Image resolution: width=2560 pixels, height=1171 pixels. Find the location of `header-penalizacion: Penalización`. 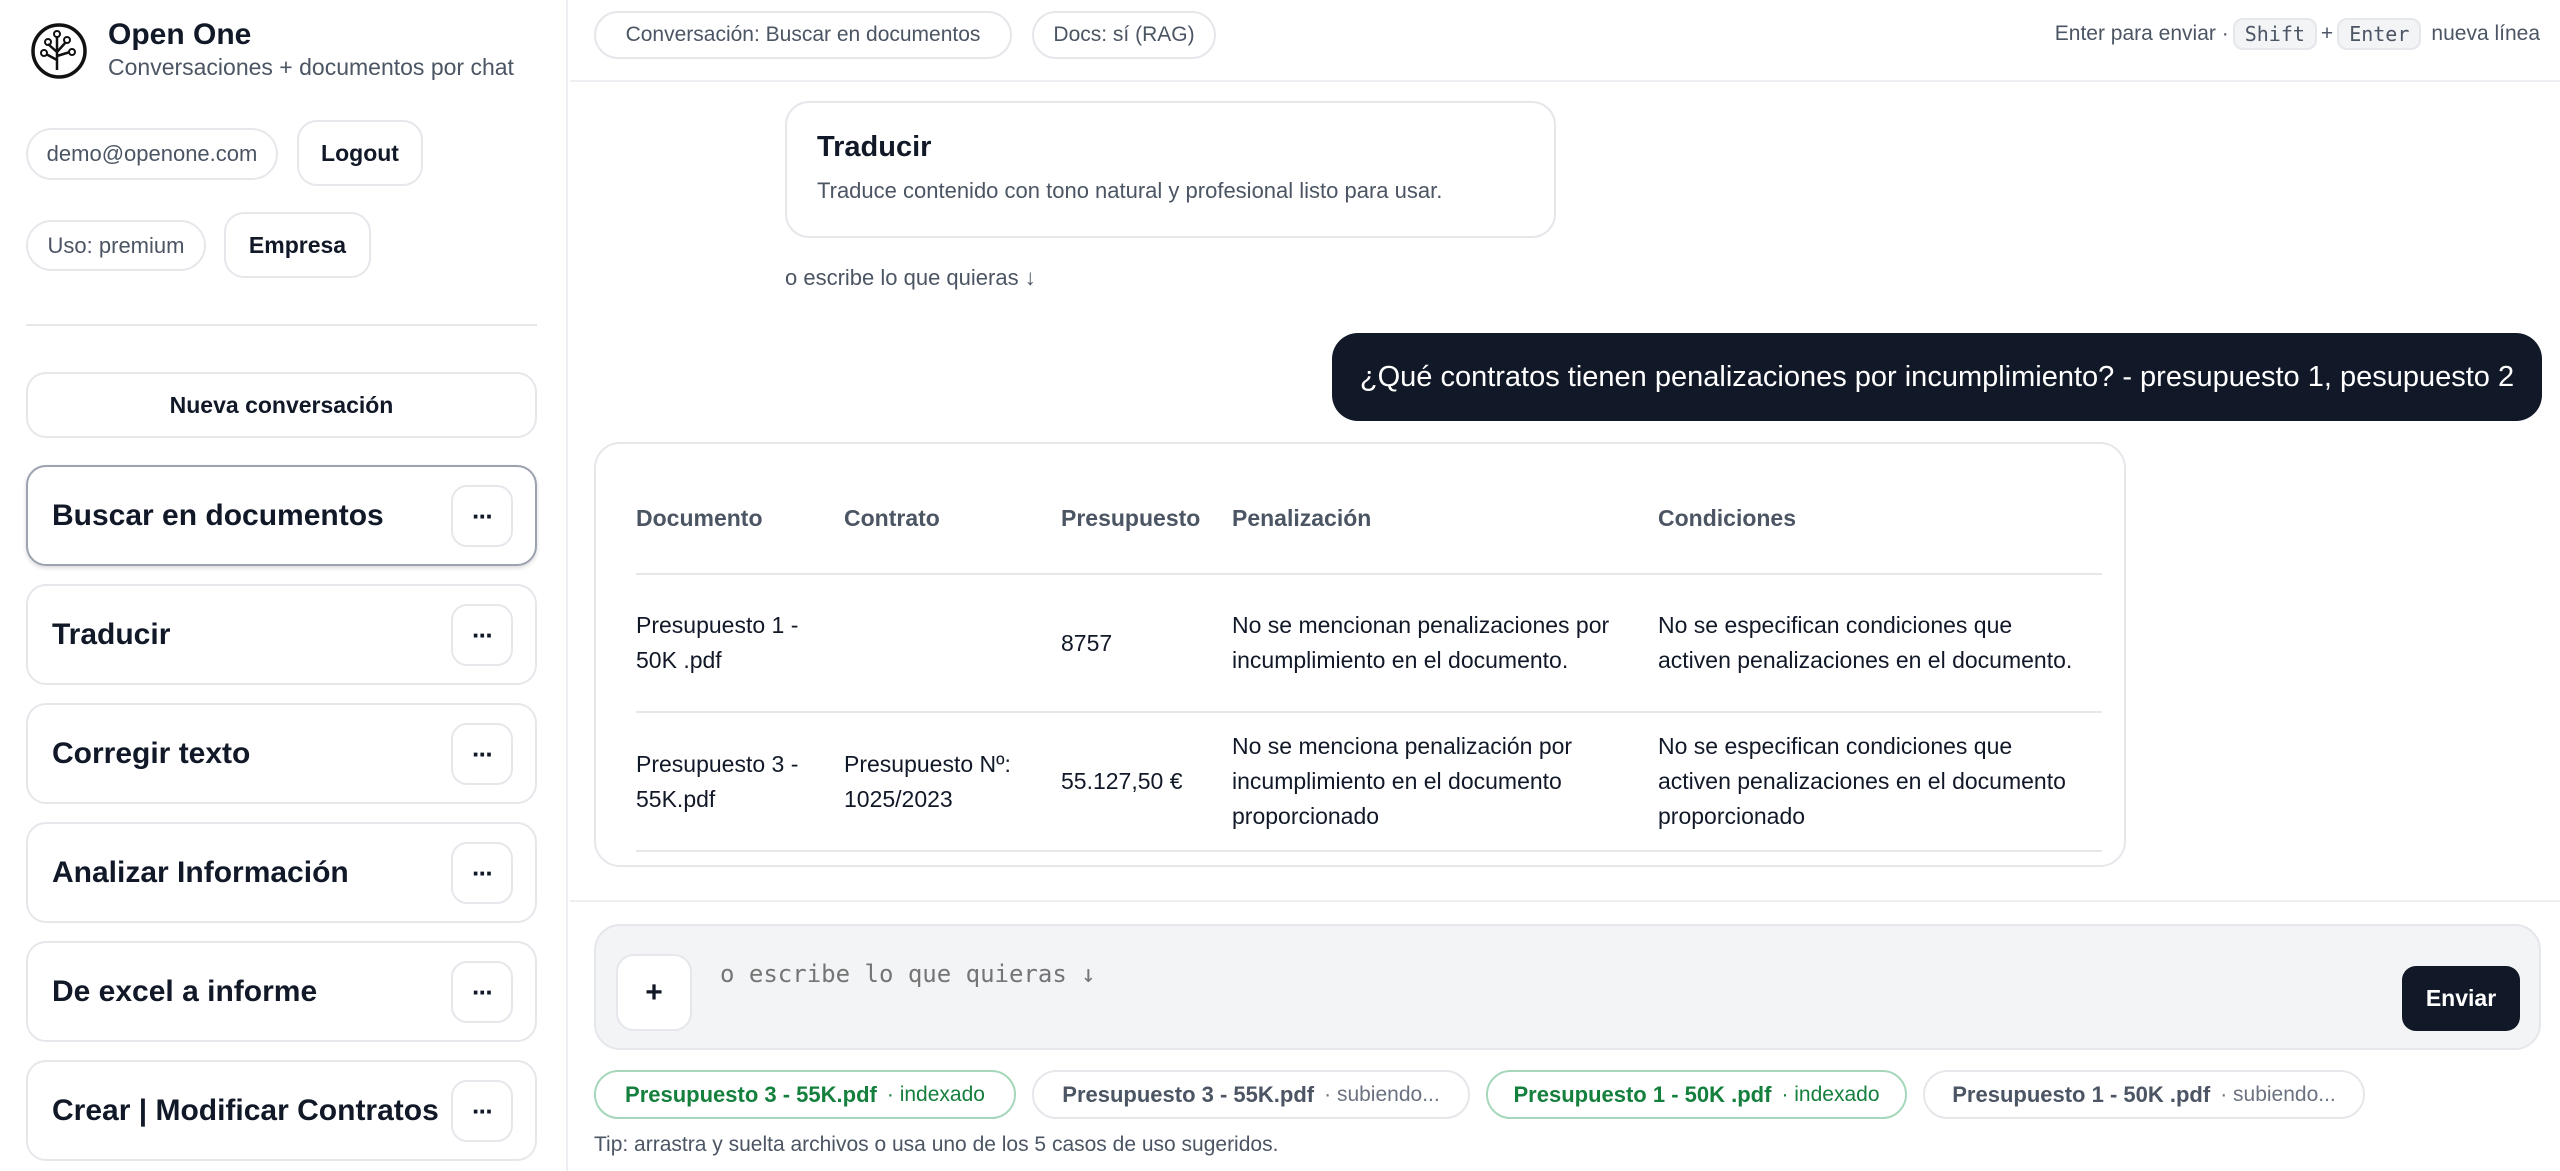

header-penalizacion: Penalización is located at coordinates (1445, 519).